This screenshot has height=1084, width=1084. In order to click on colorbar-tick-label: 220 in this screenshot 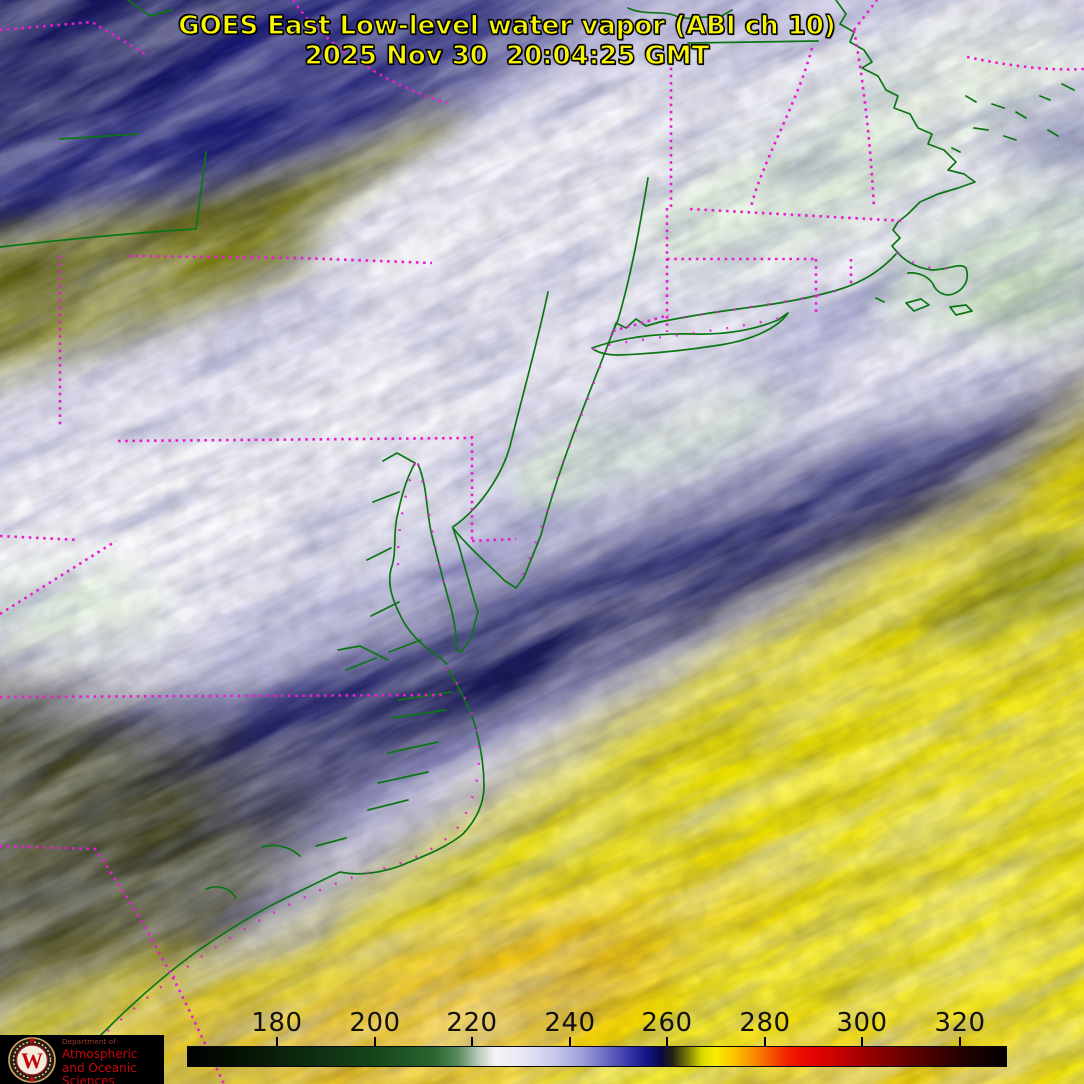, I will do `click(472, 1023)`.